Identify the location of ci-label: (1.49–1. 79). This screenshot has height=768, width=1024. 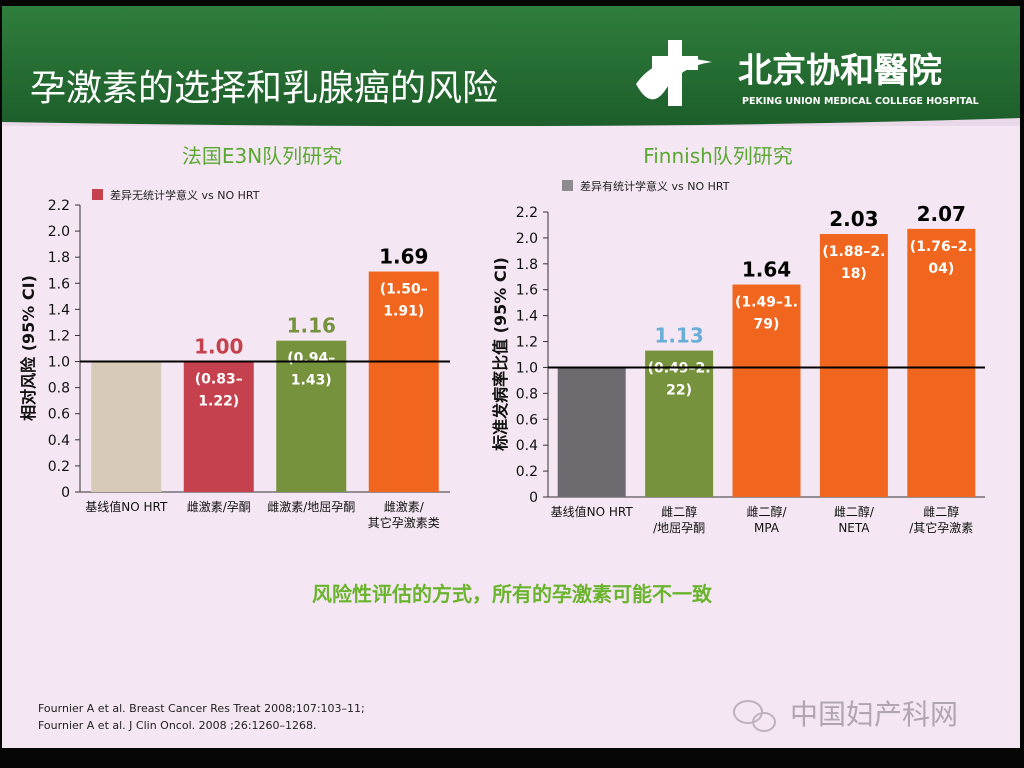
(766, 314).